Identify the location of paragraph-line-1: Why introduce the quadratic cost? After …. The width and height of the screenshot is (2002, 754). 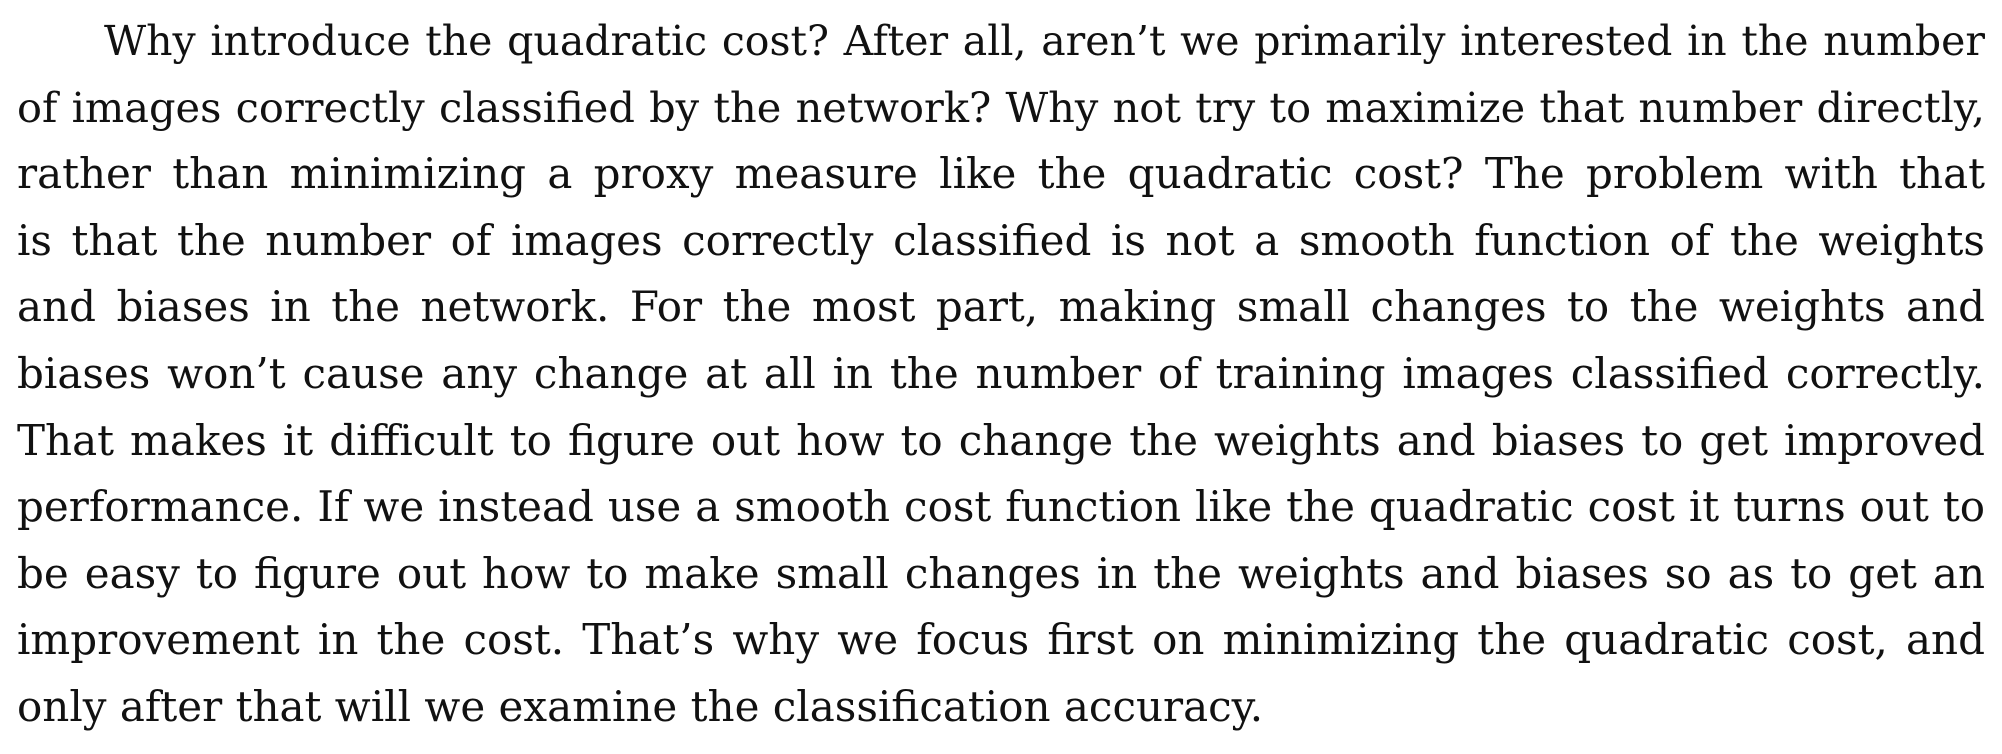
(1044, 41).